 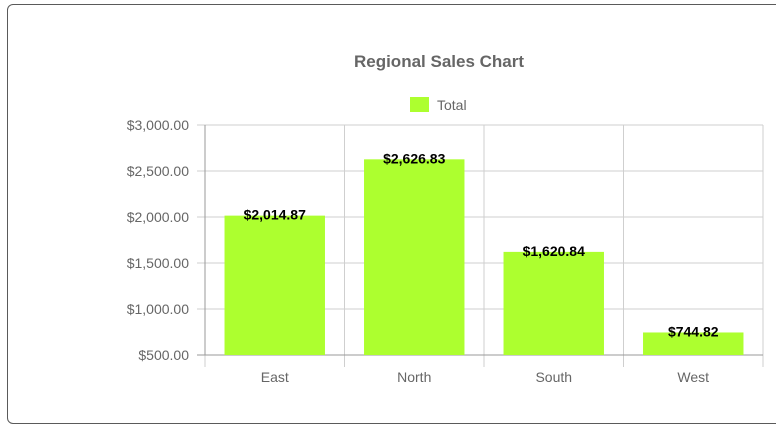 I want to click on data-label-east: $2,014.87, so click(x=275, y=215).